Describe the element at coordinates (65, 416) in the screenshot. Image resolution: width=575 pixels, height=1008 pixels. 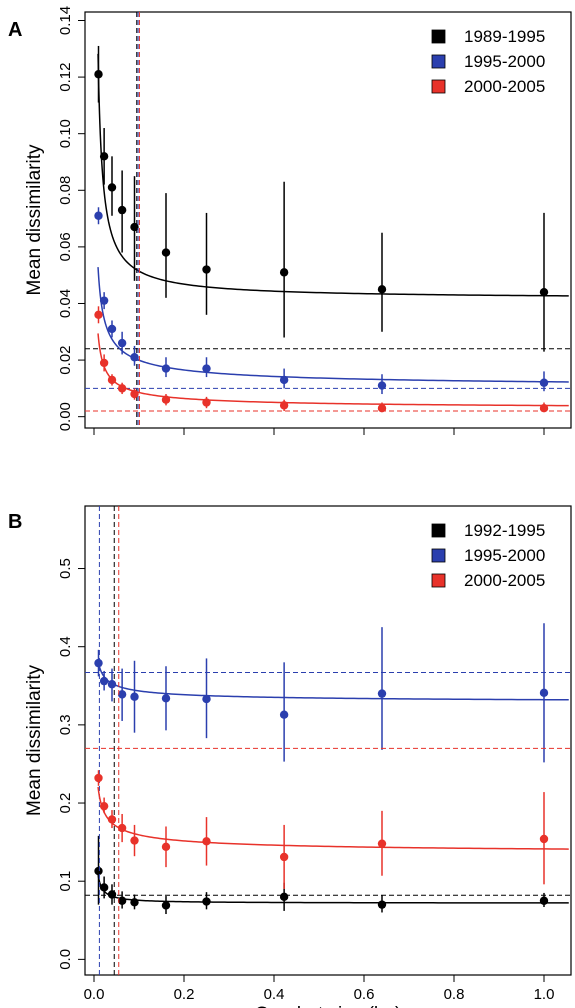
I see `y-tick-label: 0.00` at that location.